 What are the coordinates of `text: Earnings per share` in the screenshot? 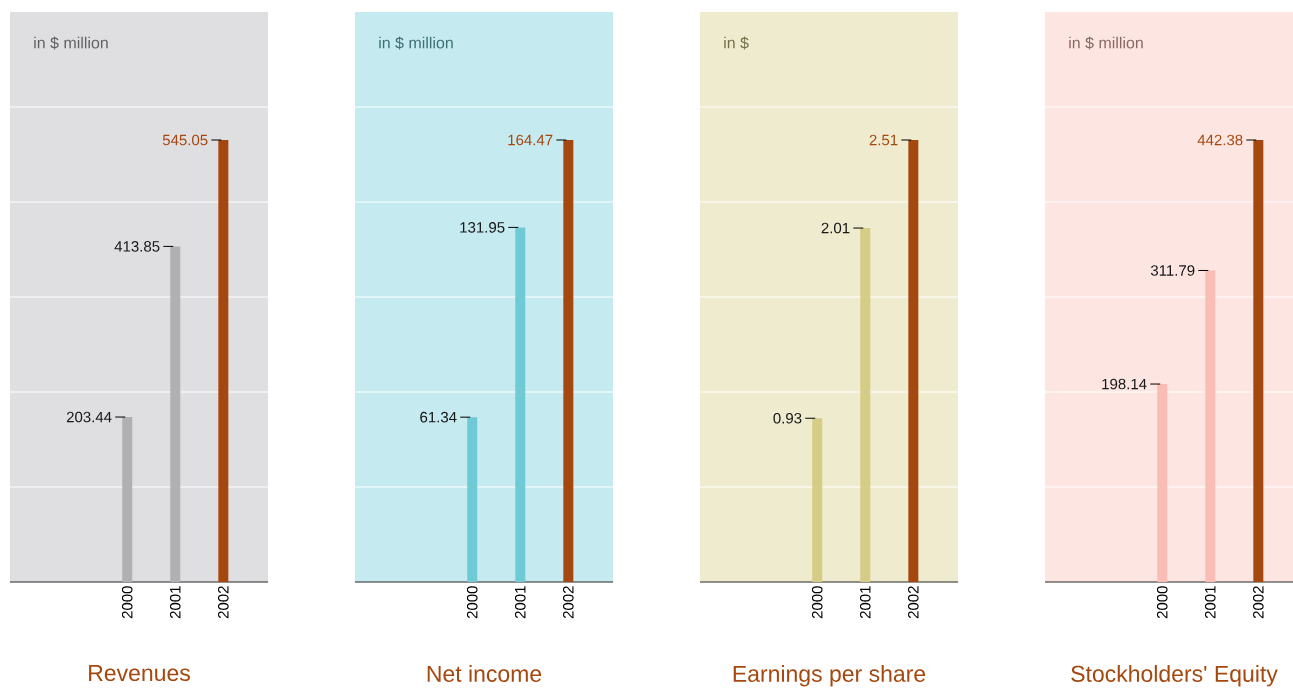 It's located at (829, 676).